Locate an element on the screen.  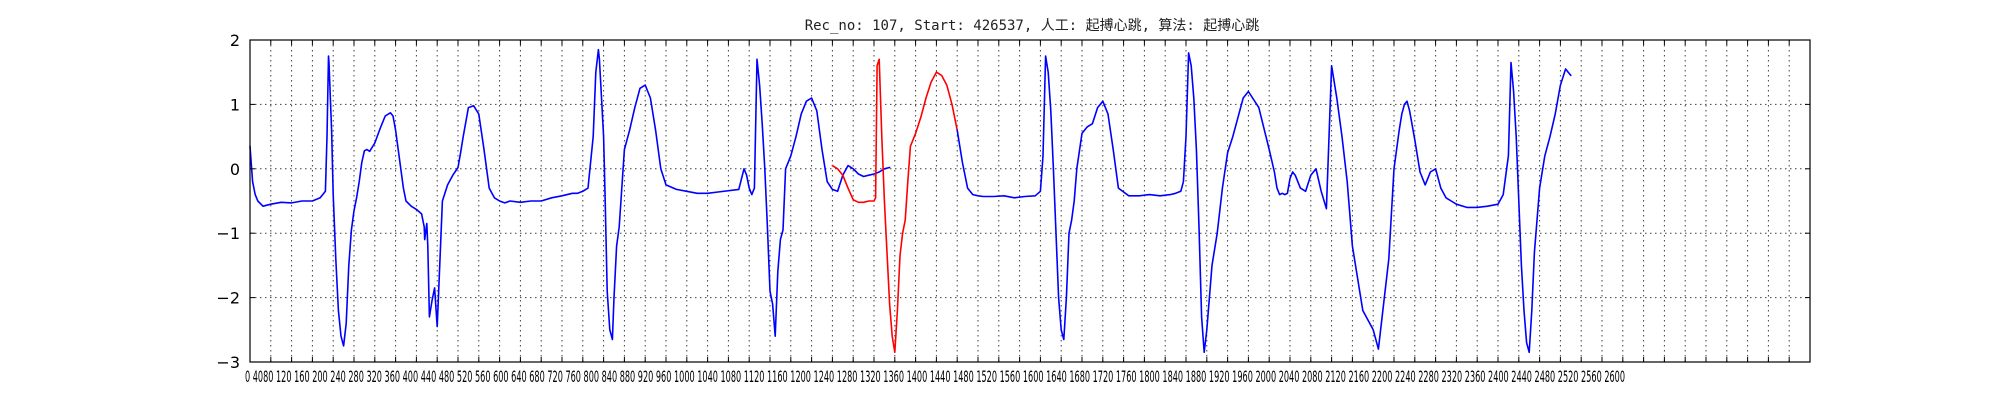
y-tick-label: 1 is located at coordinates (235, 104).